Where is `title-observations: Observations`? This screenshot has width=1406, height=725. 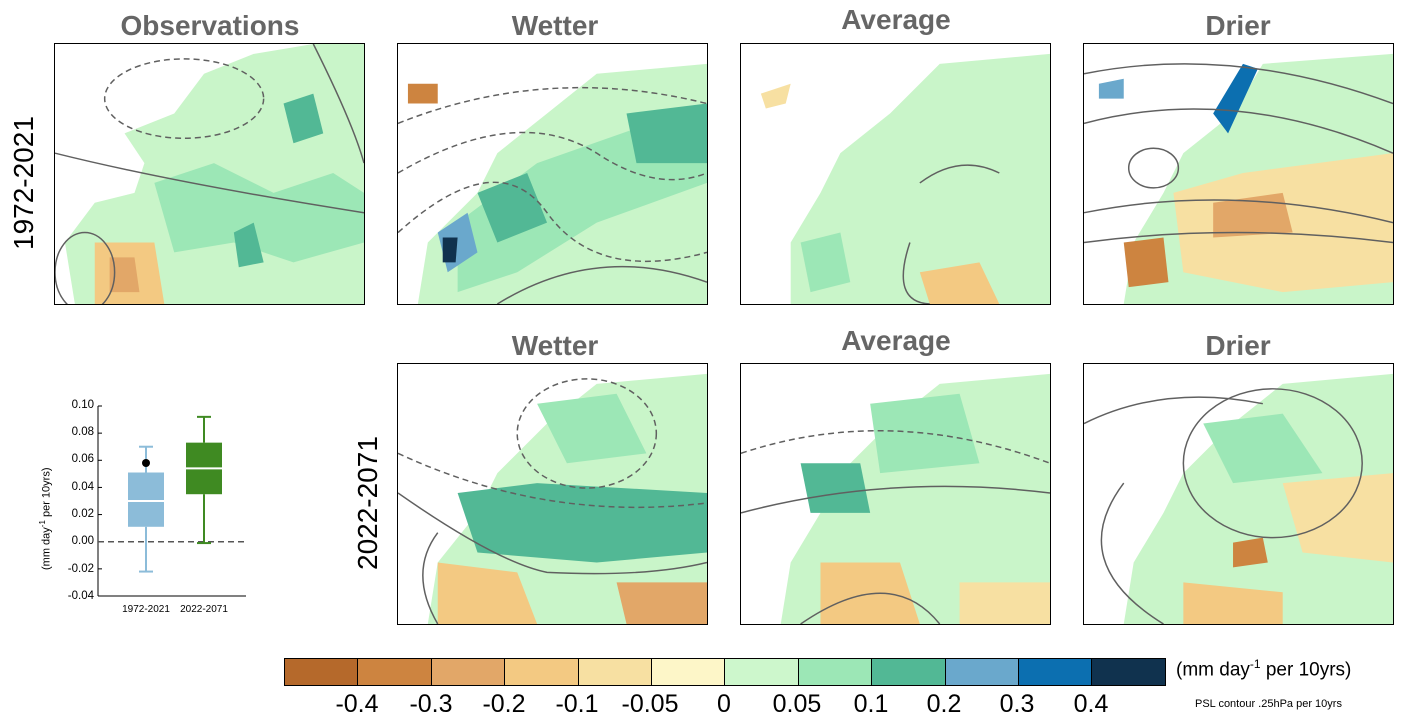
title-observations: Observations is located at coordinates (210, 25).